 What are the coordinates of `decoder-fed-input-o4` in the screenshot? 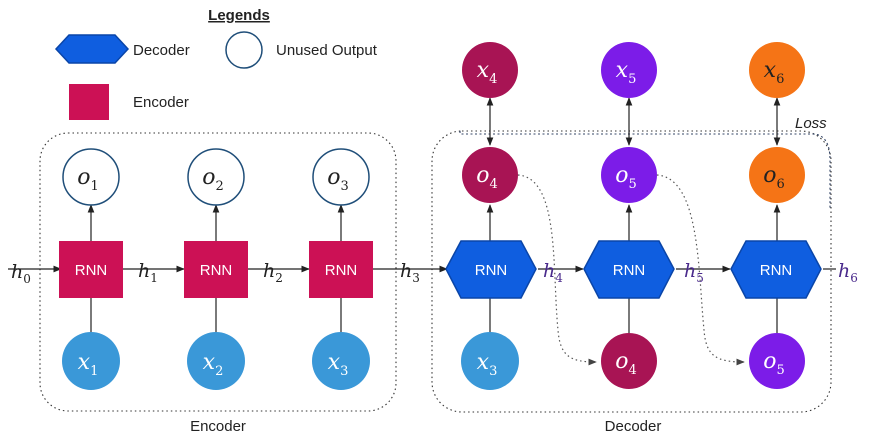 It's located at (629, 361).